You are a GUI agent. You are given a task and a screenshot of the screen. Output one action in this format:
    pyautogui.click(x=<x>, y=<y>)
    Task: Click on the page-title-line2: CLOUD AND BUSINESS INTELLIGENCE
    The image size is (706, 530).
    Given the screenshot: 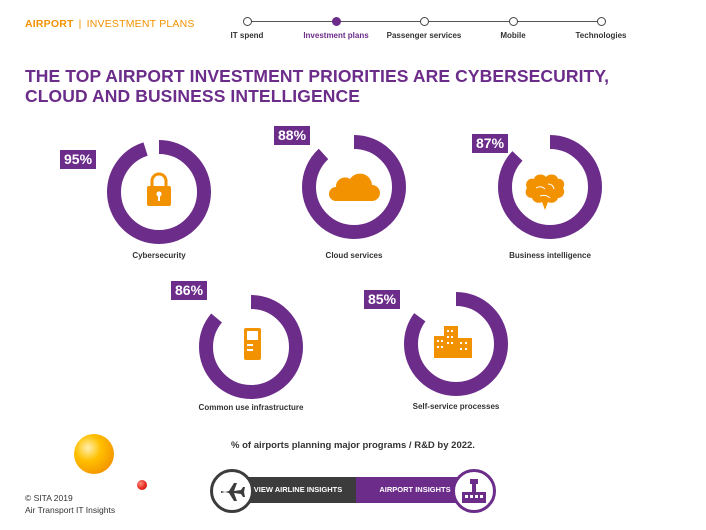 What is the action you would take?
    pyautogui.click(x=192, y=96)
    